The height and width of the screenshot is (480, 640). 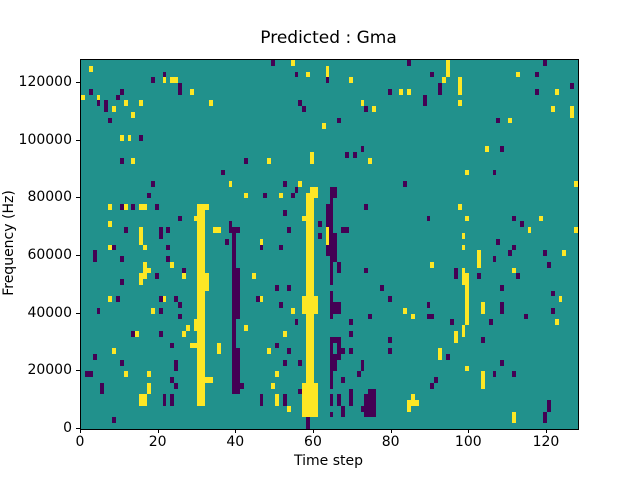 What do you see at coordinates (157, 442) in the screenshot?
I see `x-tick-label: 20` at bounding box center [157, 442].